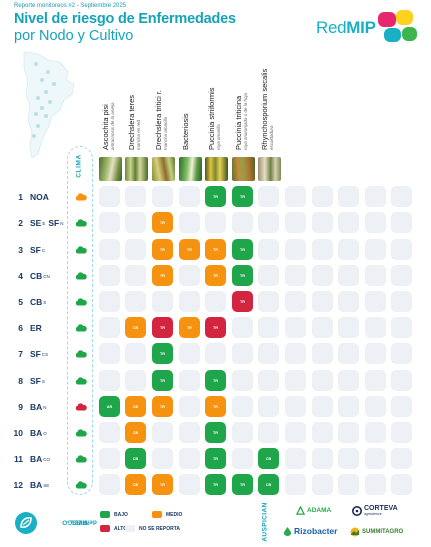 The image size is (431, 547). Describe the element at coordinates (165, 133) in the screenshot. I see `disease-common-name: mancha amarilla` at that location.